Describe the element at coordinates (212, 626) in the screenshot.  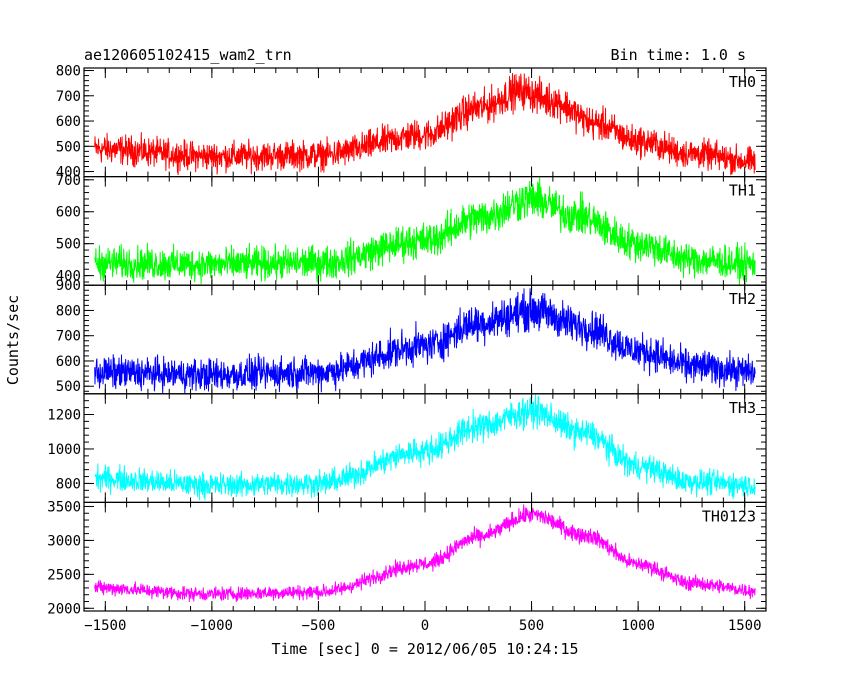
I see `x-tick-label: −1000` at that location.